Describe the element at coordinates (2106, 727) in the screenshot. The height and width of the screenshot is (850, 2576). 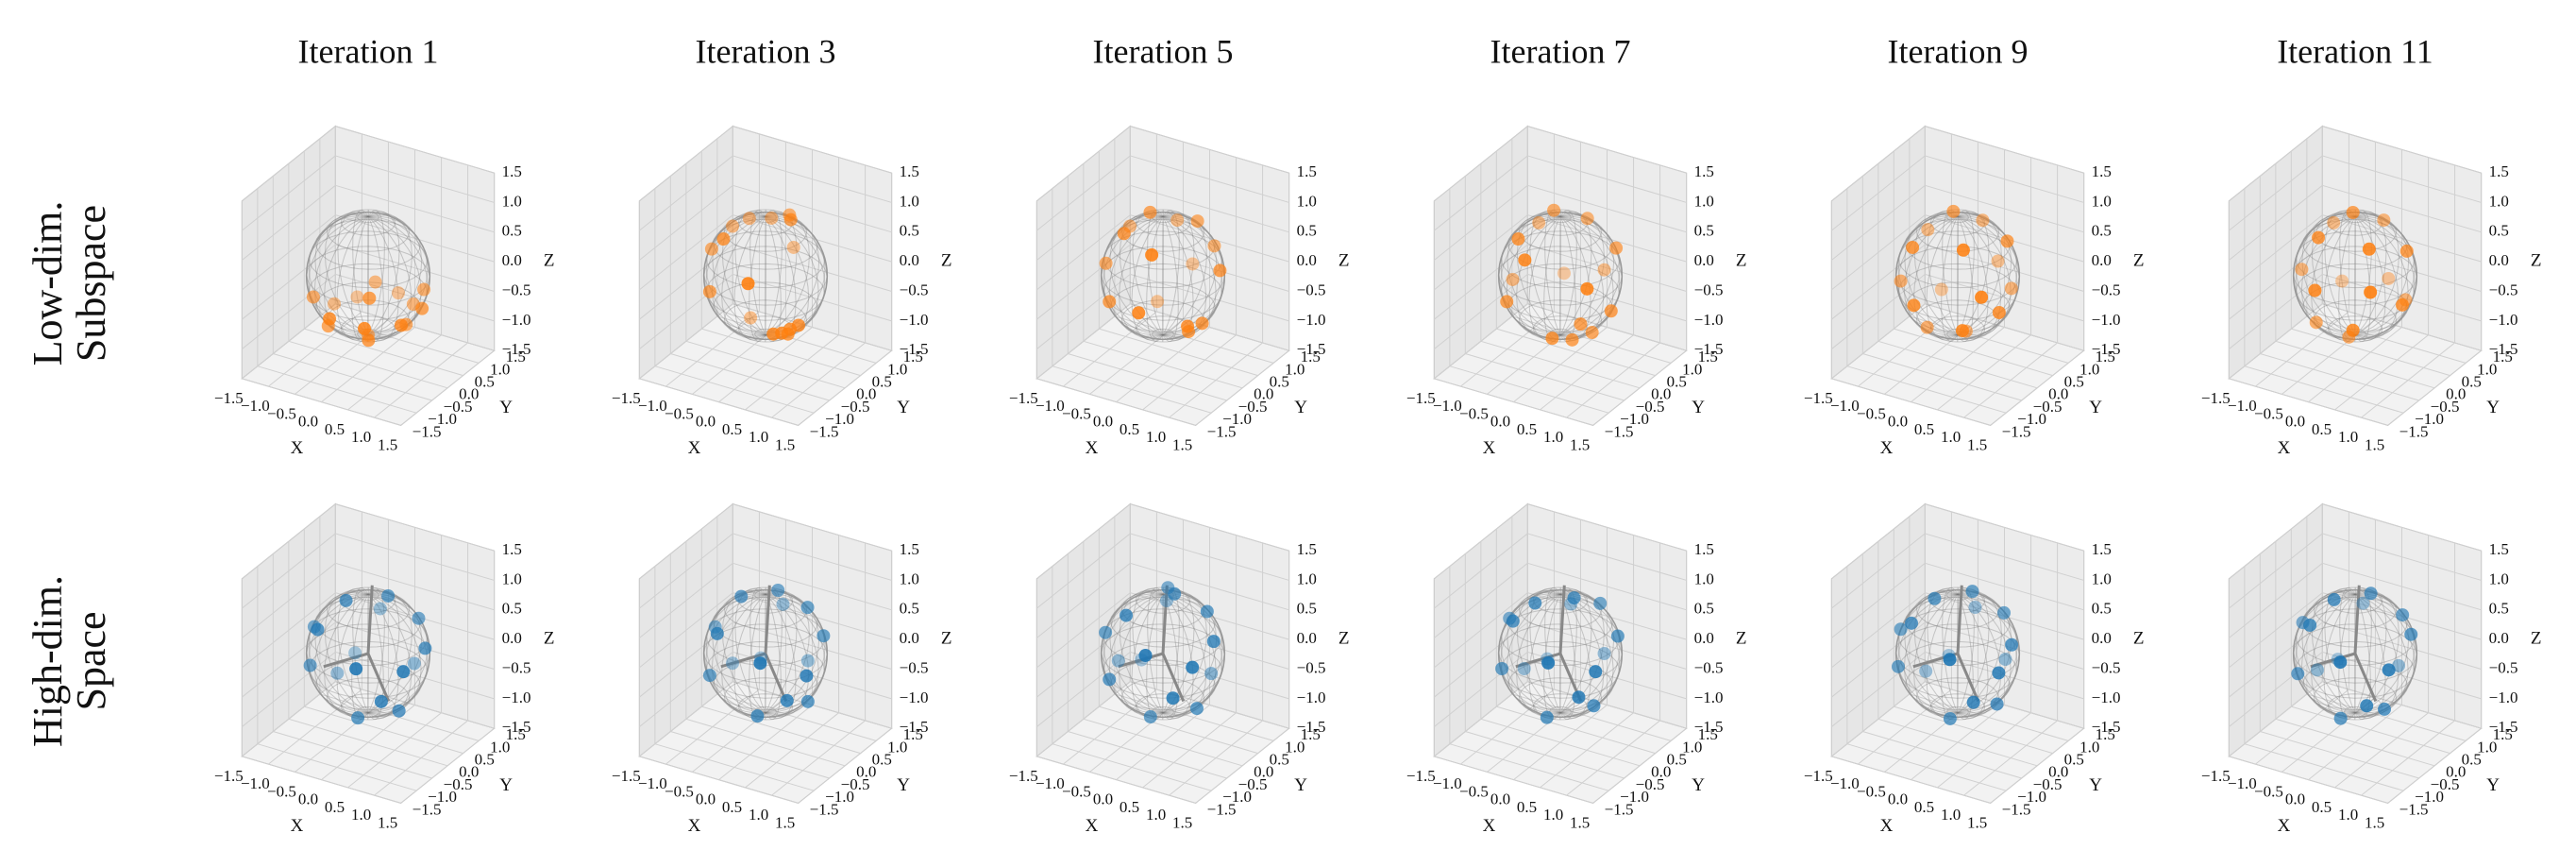
I see `z-tick-label: −1.5` at that location.